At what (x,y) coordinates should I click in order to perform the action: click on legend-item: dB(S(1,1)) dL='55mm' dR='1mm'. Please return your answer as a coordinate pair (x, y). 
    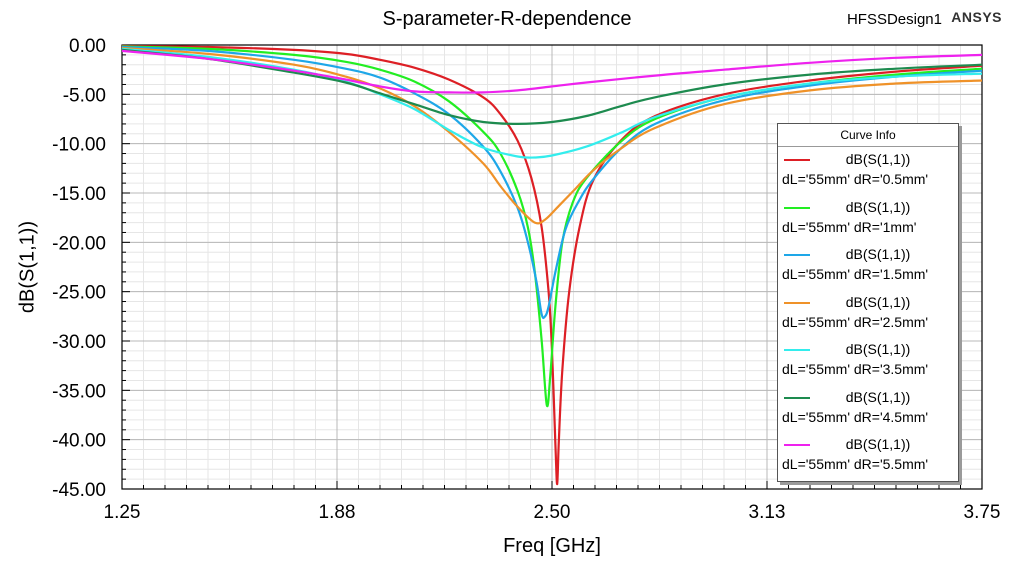
    Looking at the image, I should click on (868, 219).